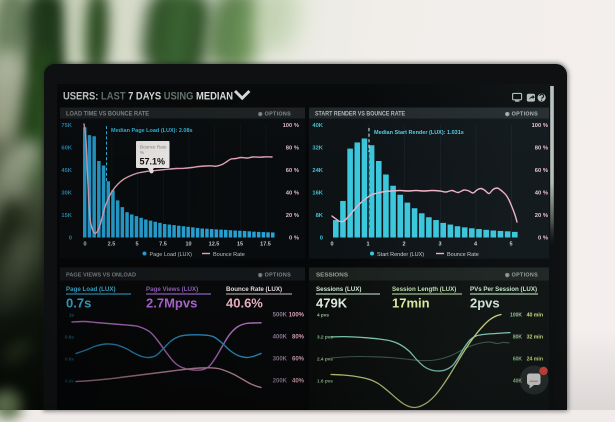 This screenshot has width=615, height=422. Describe the element at coordinates (535, 316) in the screenshot. I see `svg-text: 40 min` at that location.